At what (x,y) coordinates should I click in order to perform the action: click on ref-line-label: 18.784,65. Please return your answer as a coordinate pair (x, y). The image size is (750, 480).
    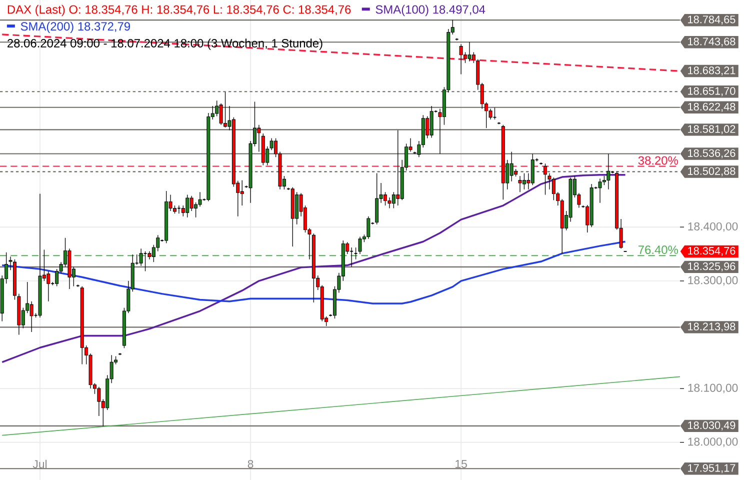
    Looking at the image, I should click on (712, 20).